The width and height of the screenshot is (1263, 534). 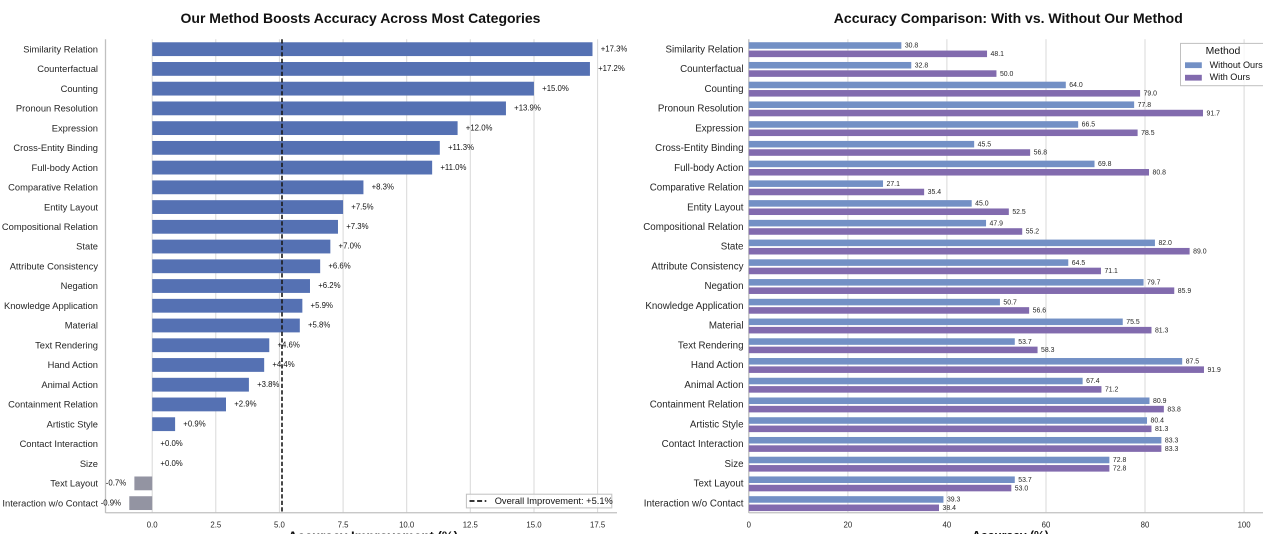 What do you see at coordinates (87, 247) in the screenshot?
I see `svg-text: State` at bounding box center [87, 247].